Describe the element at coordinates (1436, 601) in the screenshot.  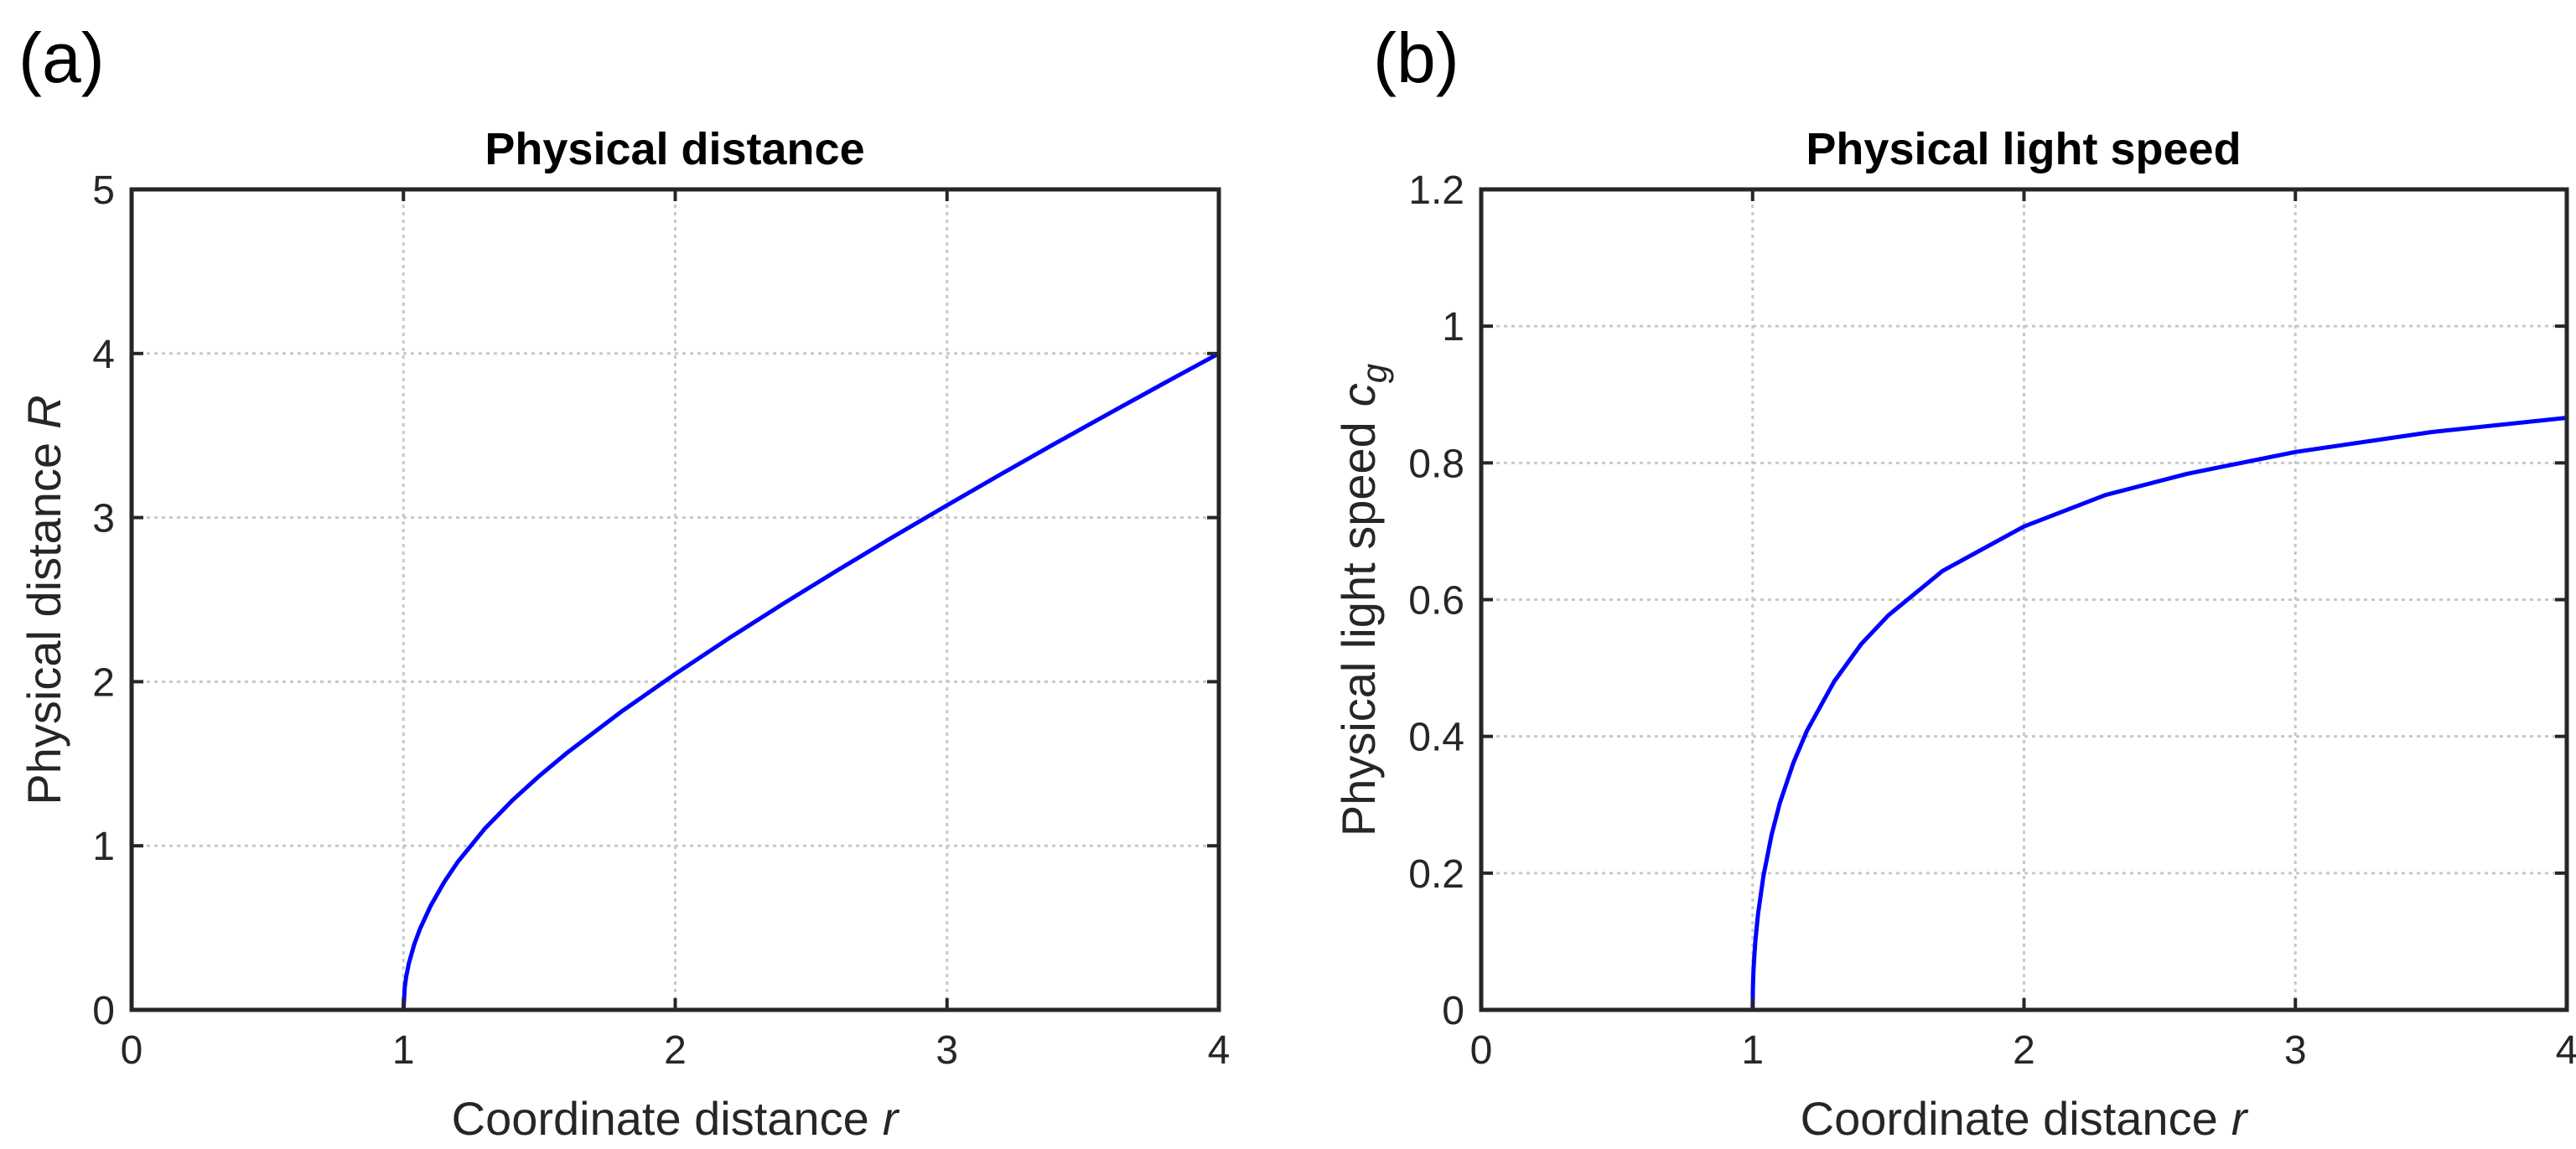
I see `panel-b-y-tick-label: 0.6` at that location.